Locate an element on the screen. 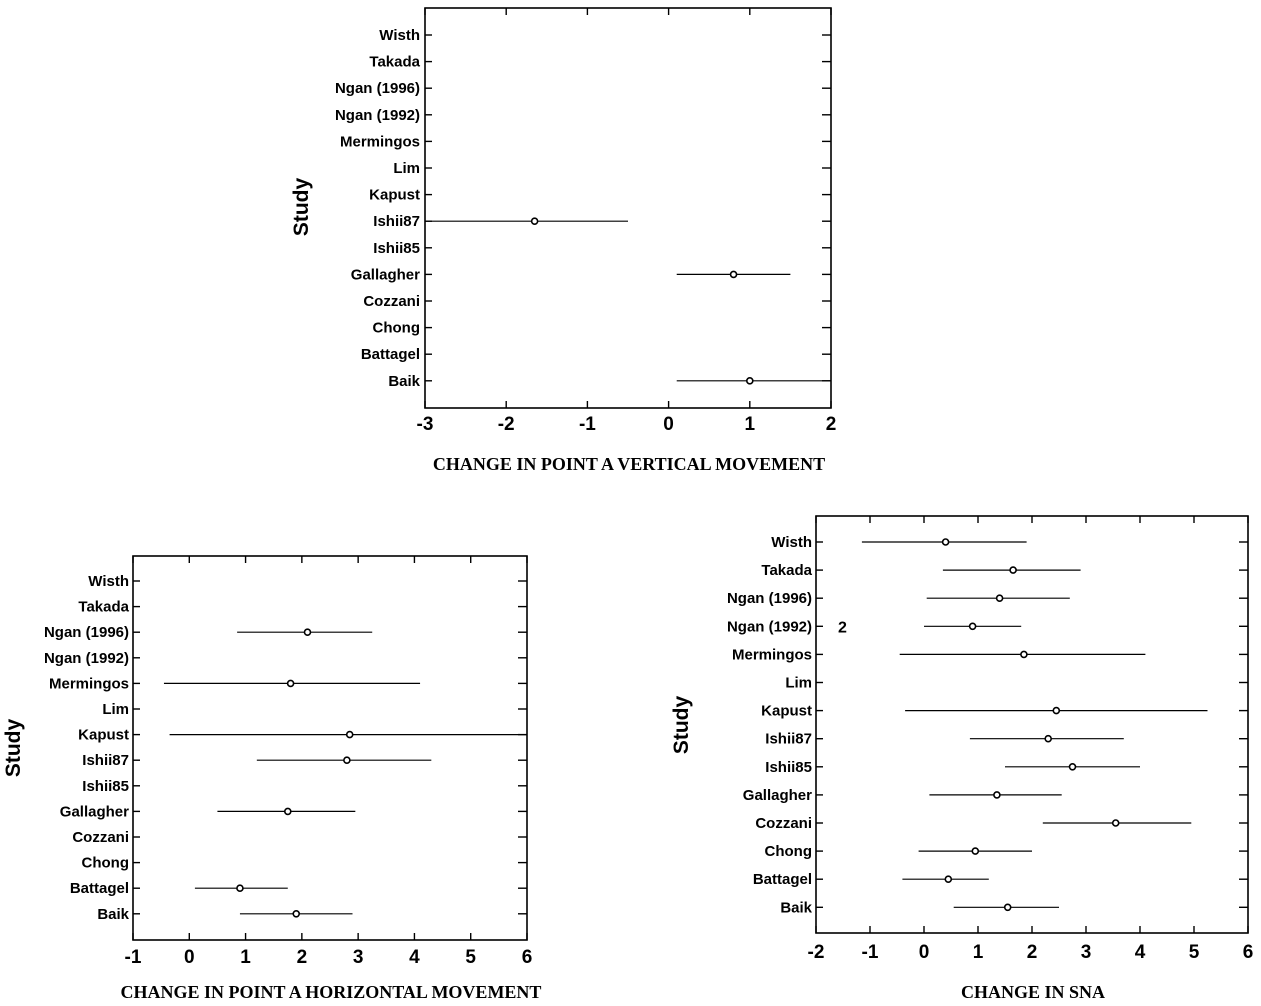 Image resolution: width=1261 pixels, height=1006 pixels. panel-2-x-tick-label: 1 is located at coordinates (245, 957).